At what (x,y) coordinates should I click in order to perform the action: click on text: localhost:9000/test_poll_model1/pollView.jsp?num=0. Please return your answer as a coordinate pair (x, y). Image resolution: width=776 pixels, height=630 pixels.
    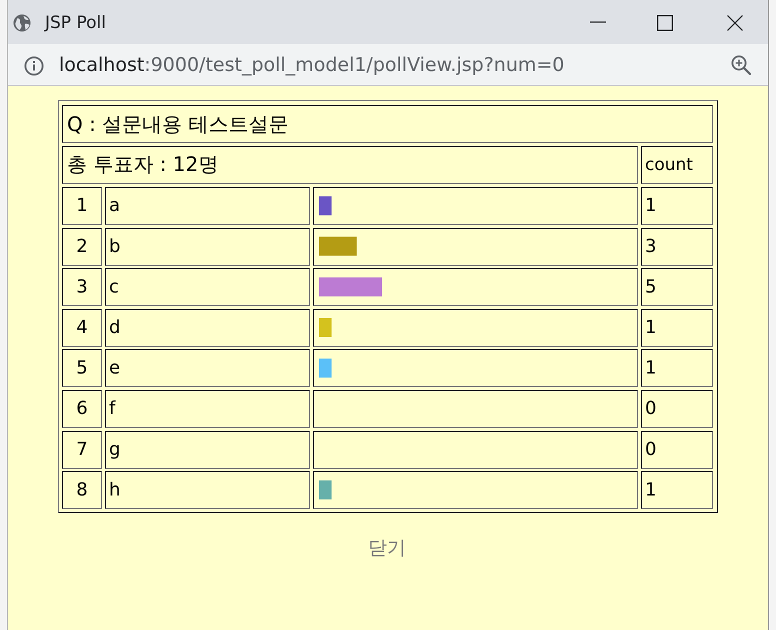
    Looking at the image, I should click on (311, 65).